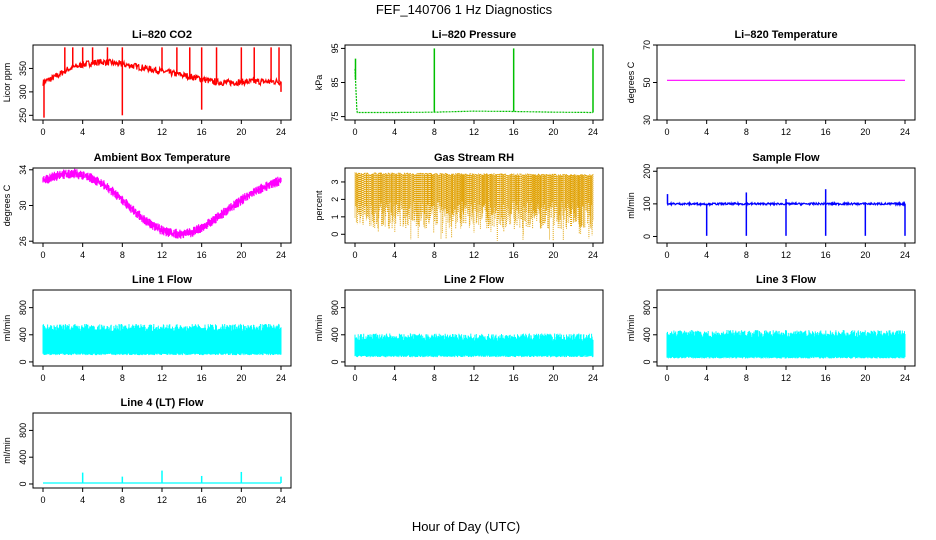 The width and height of the screenshot is (936, 540). Describe the element at coordinates (23, 91) in the screenshot. I see `y-tick-label: 300` at that location.